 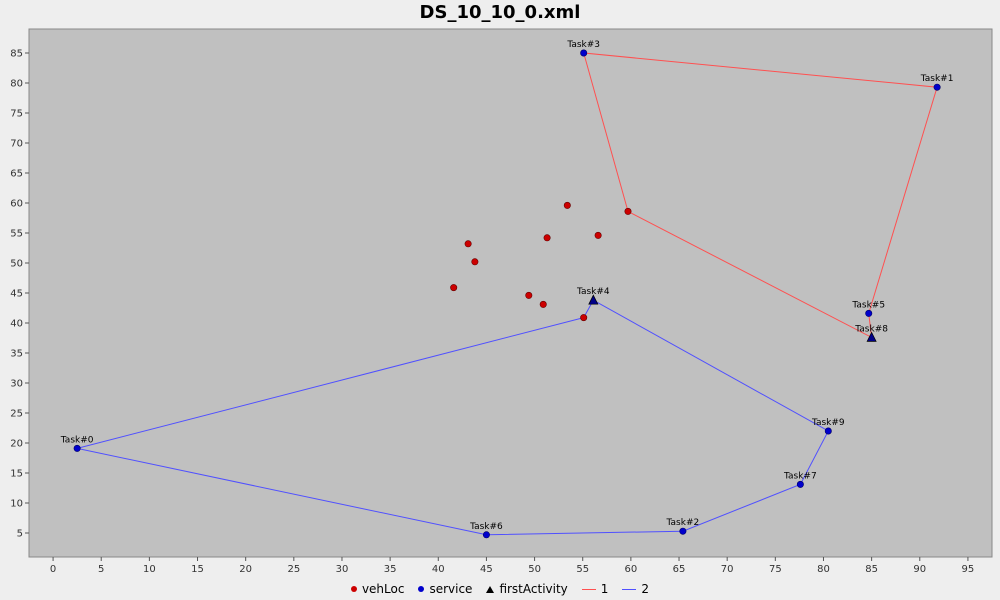 What do you see at coordinates (101, 569) in the screenshot?
I see `x-tick-label: 5` at bounding box center [101, 569].